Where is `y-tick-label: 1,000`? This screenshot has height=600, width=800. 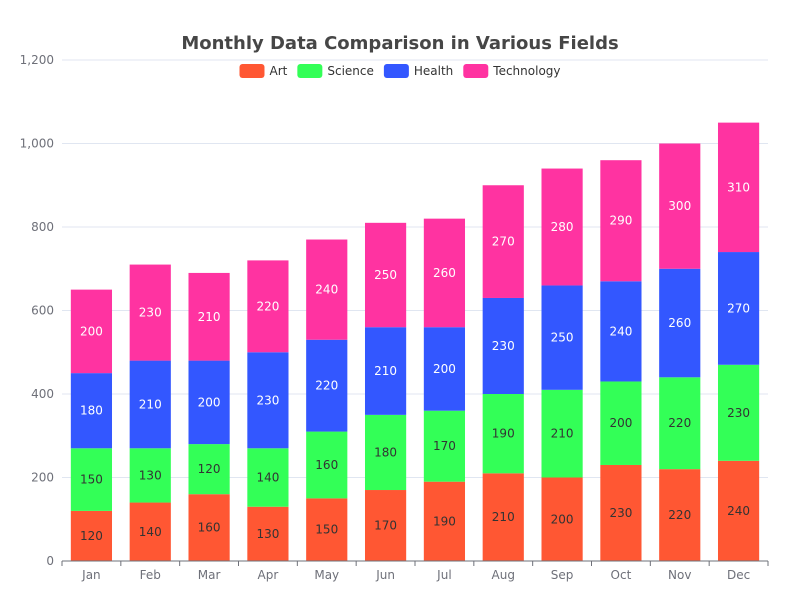
y-tick-label: 1,000 is located at coordinates (37, 144).